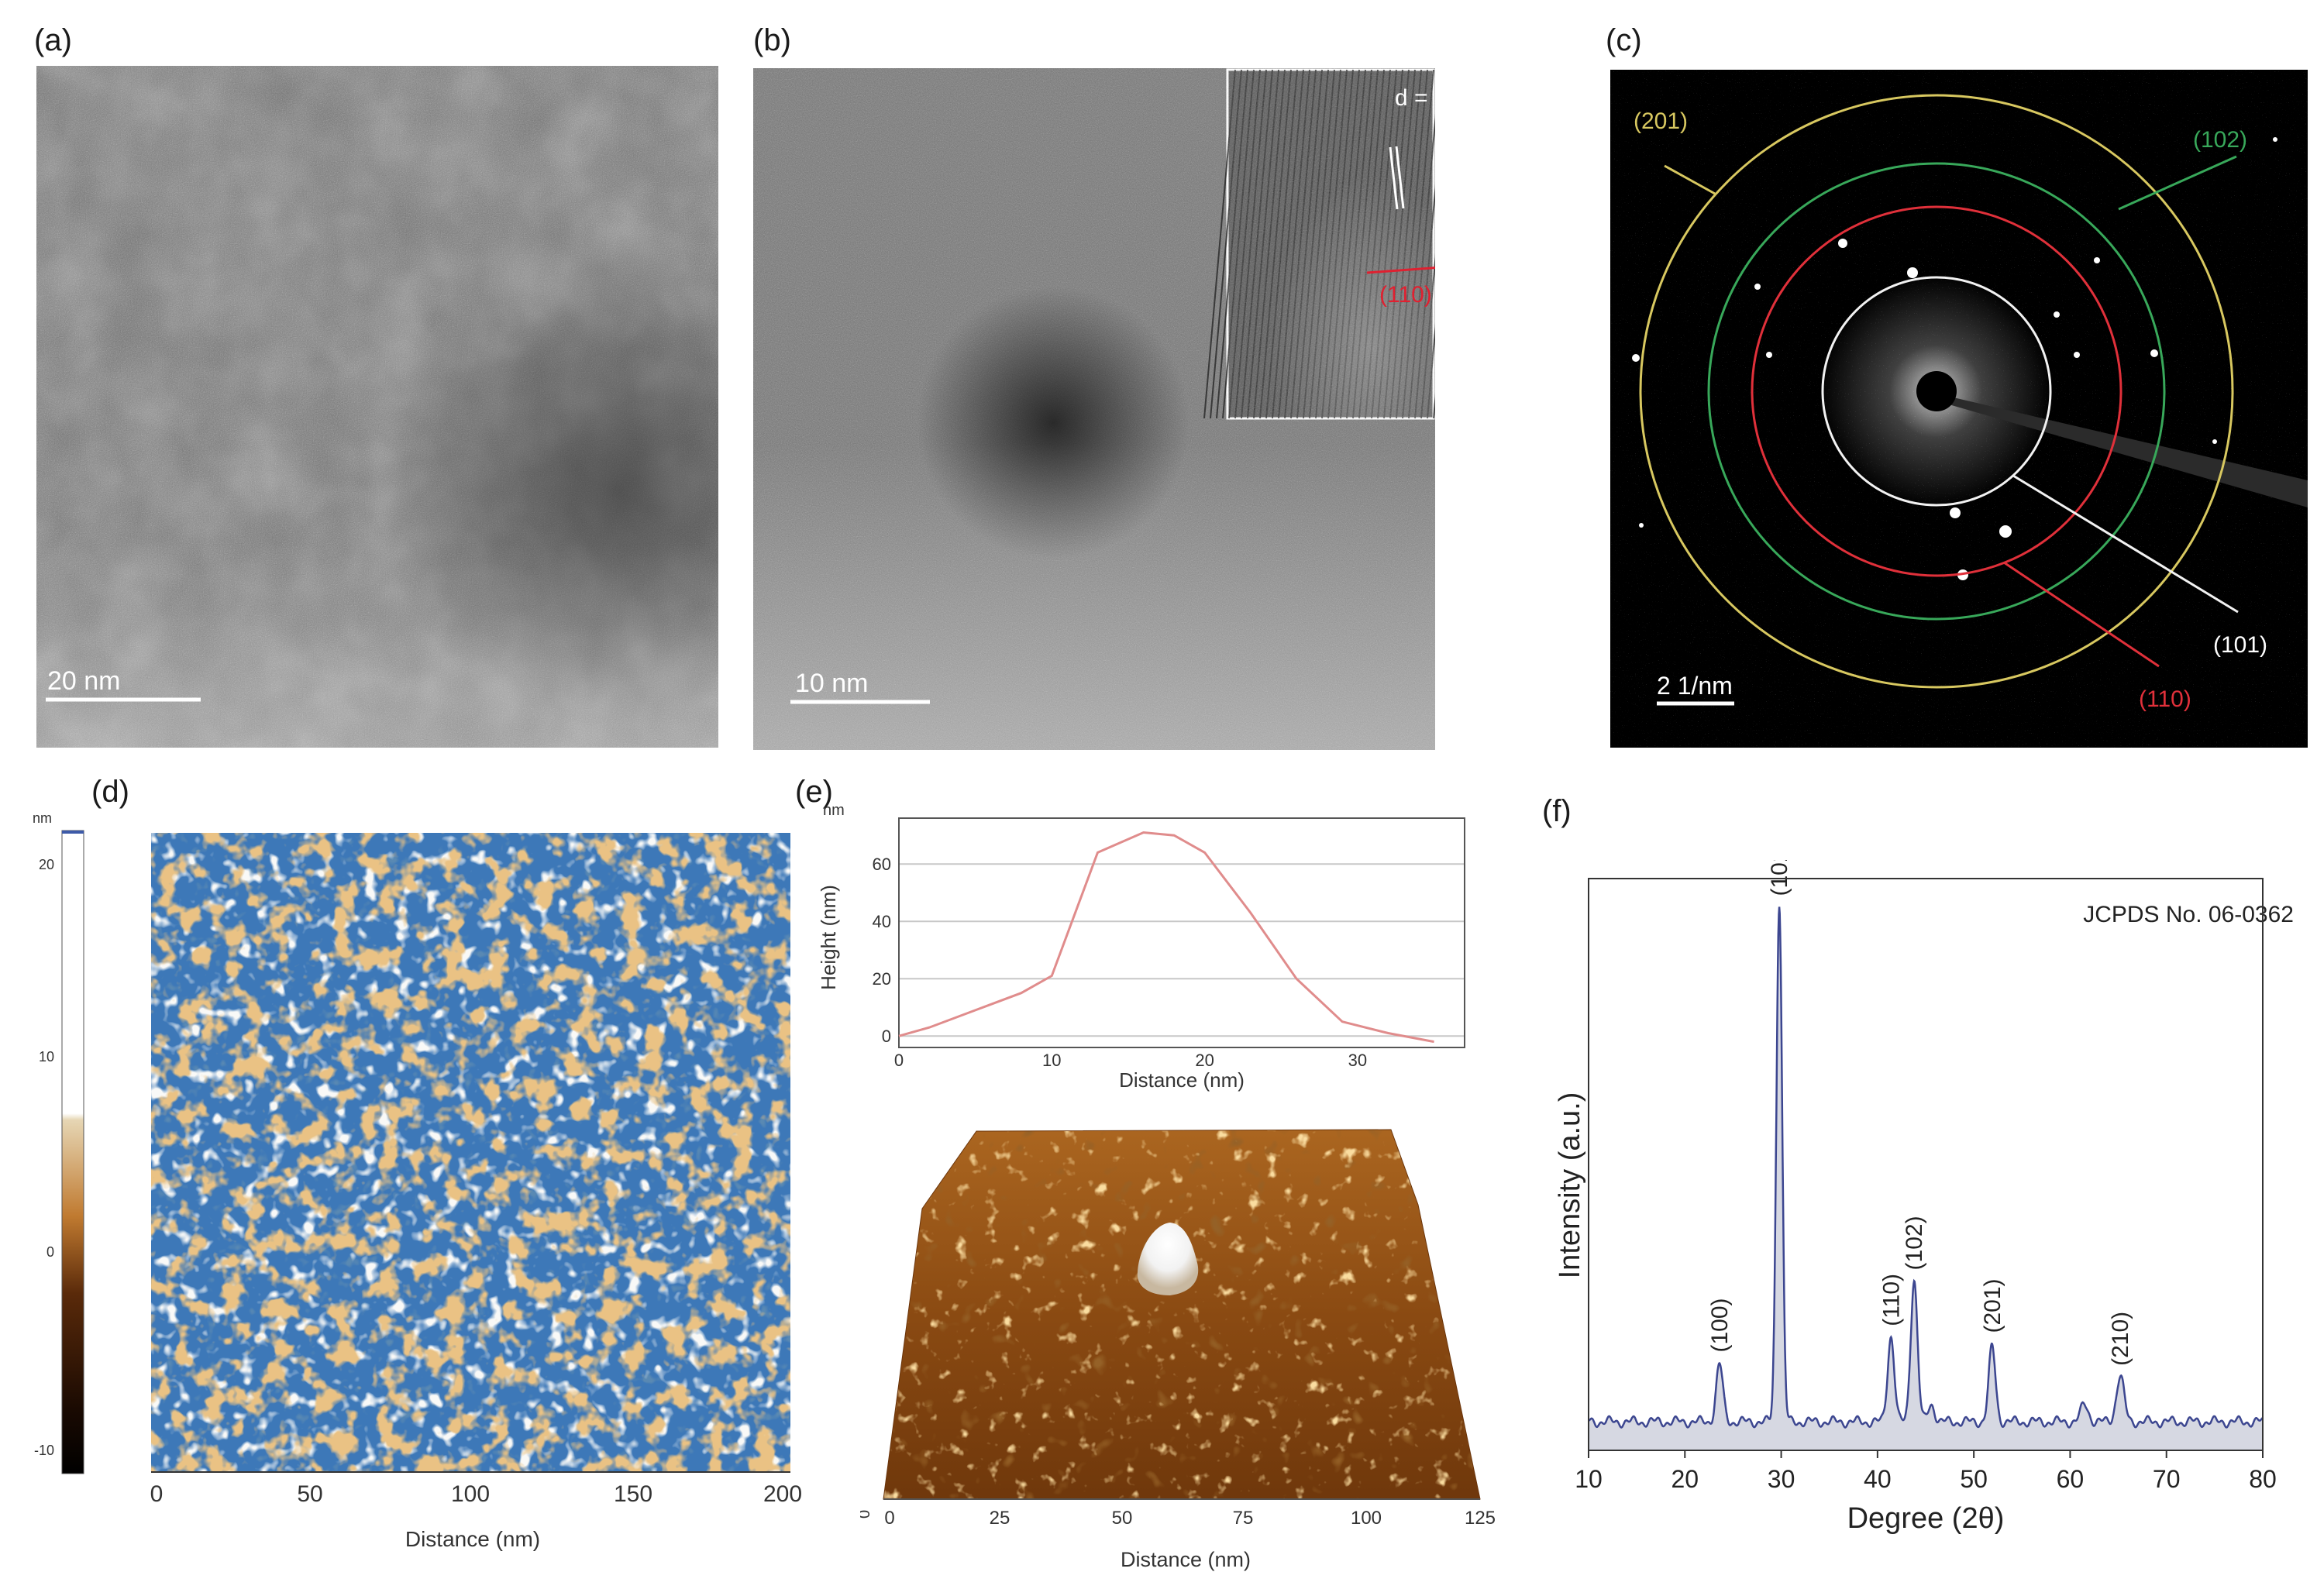  Describe the element at coordinates (1661, 121) in the screenshot. I see `ring-201-label: (201)` at that location.